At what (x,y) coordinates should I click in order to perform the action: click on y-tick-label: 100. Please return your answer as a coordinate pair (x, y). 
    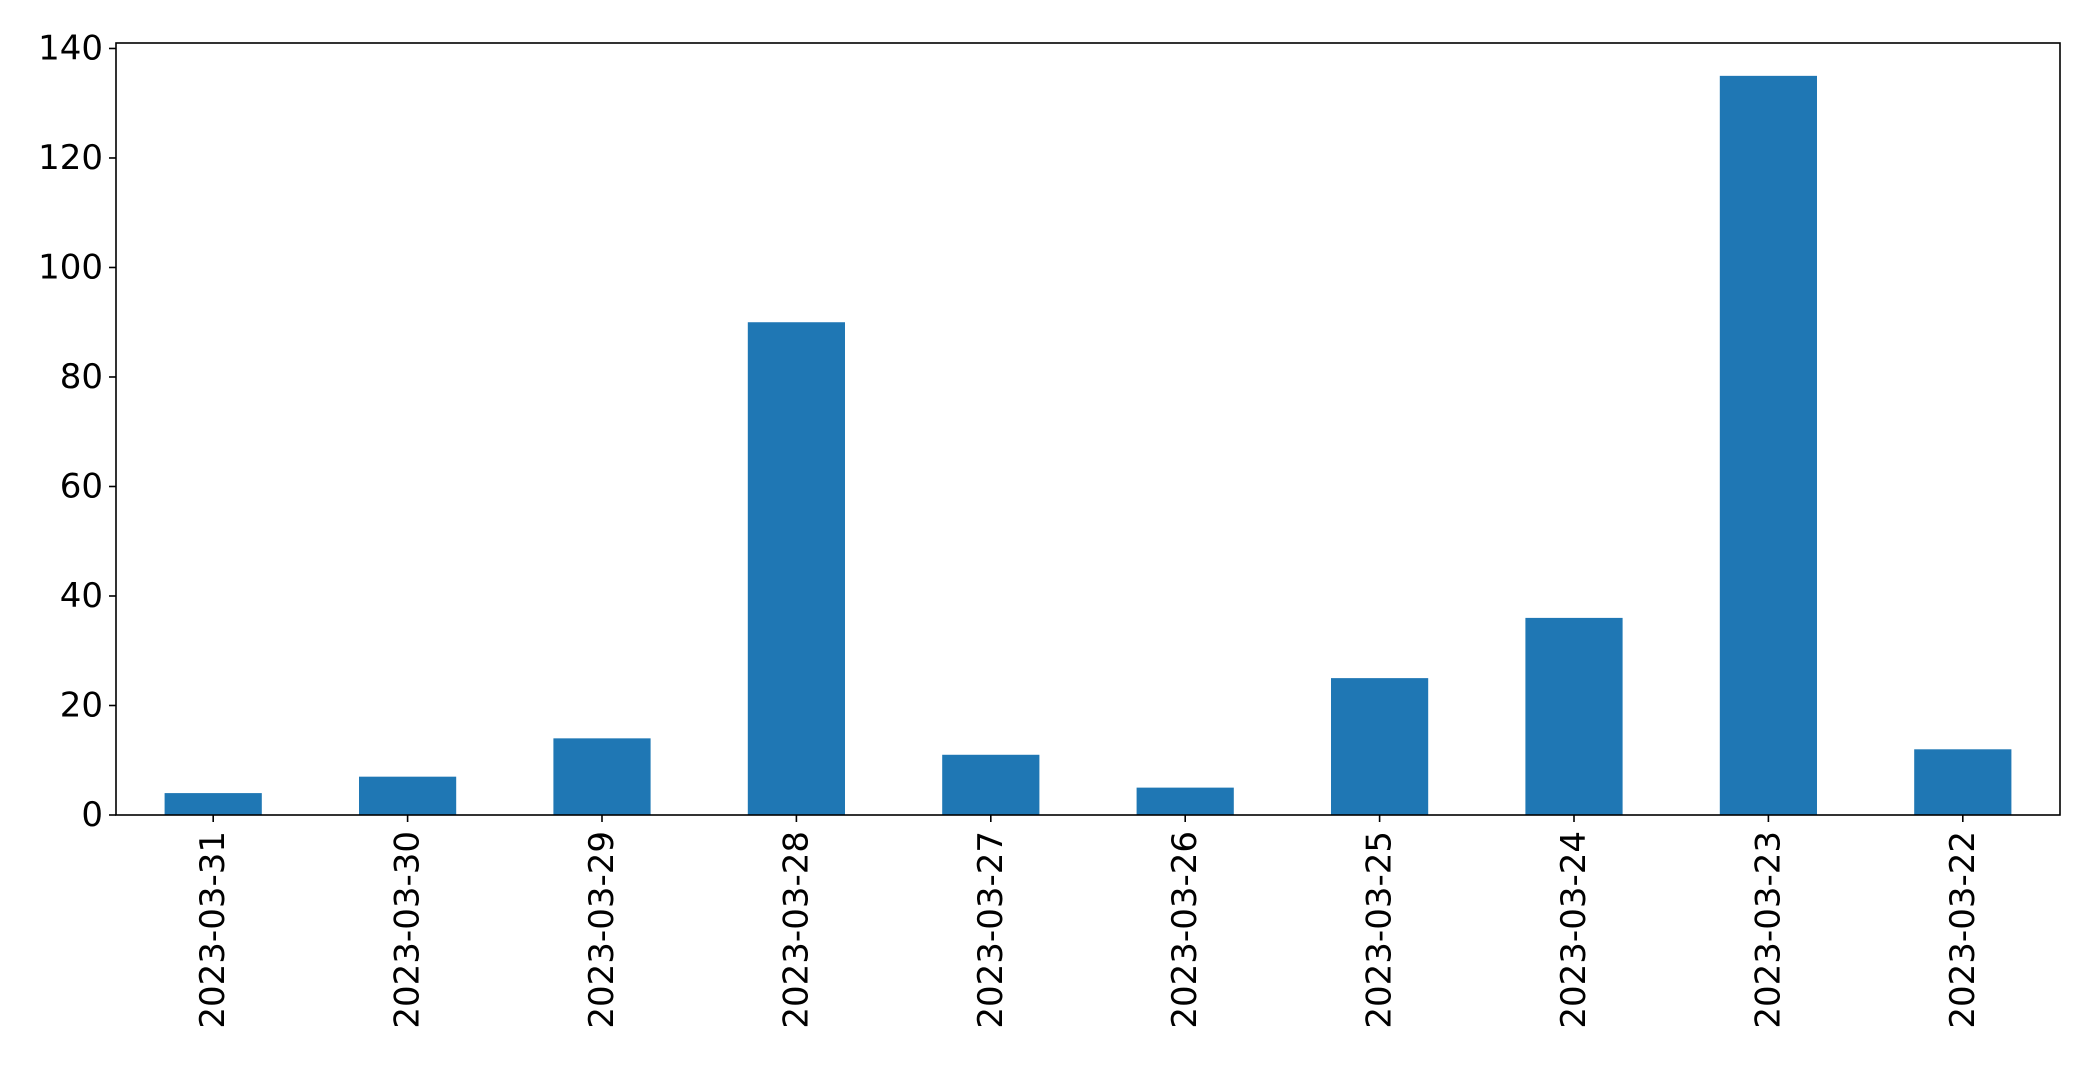
    Looking at the image, I should click on (70, 267).